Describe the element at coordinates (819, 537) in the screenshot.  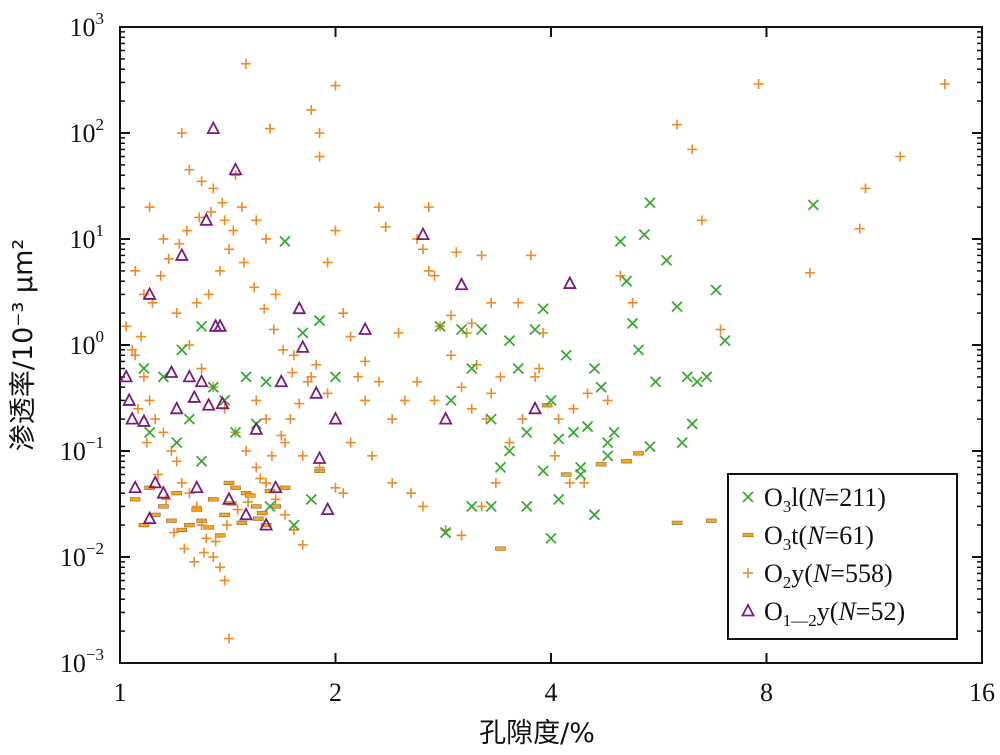
I see `legend-entry-o3t: O3t(N=61)` at that location.